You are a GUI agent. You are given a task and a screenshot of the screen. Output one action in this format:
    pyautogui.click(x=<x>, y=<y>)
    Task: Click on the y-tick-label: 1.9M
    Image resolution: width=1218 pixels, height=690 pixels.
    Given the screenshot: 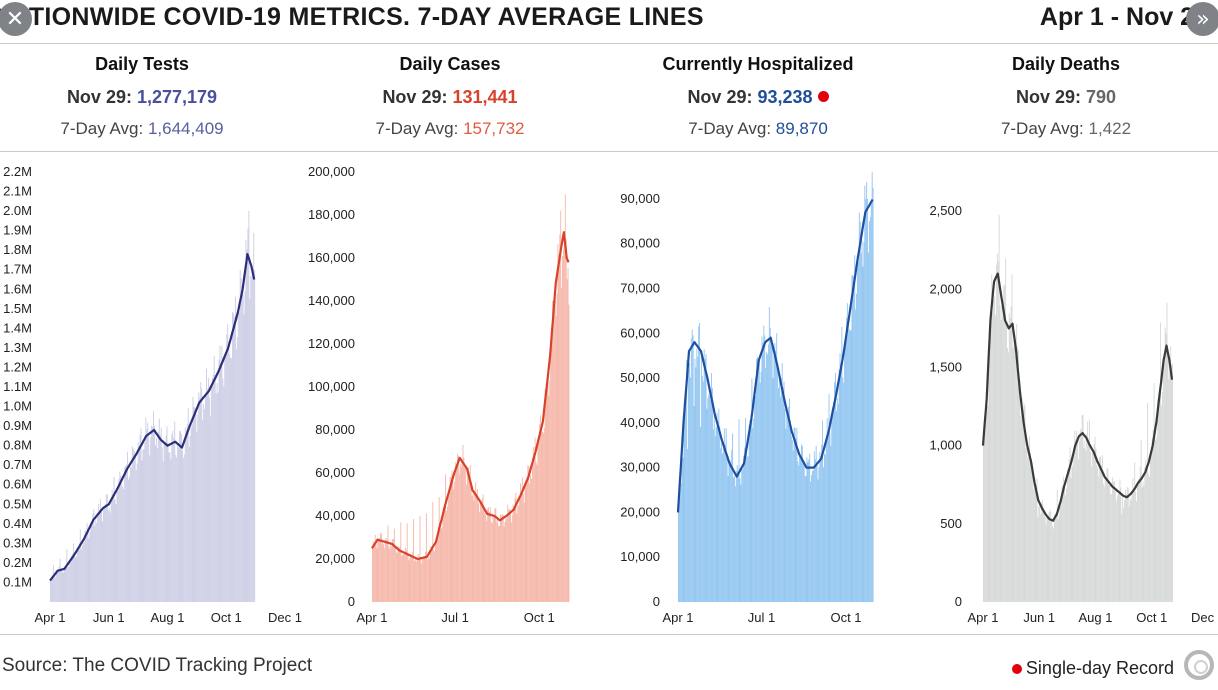 What is the action you would take?
    pyautogui.click(x=17, y=230)
    